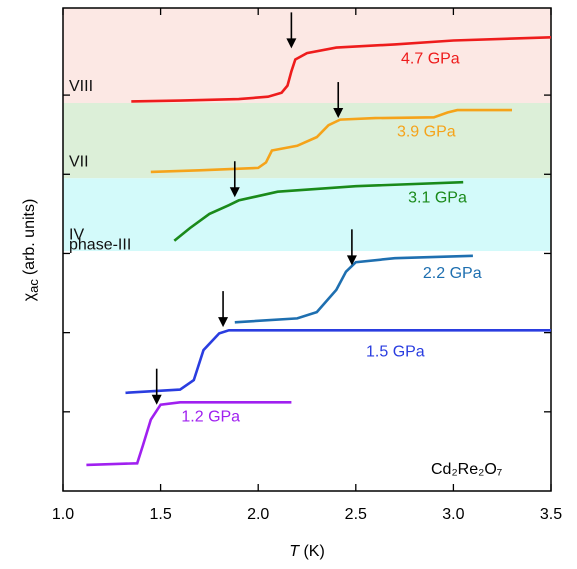 This screenshot has width=577, height=569. What do you see at coordinates (426, 131) in the screenshot?
I see `series-label: 3.9 GPa` at bounding box center [426, 131].